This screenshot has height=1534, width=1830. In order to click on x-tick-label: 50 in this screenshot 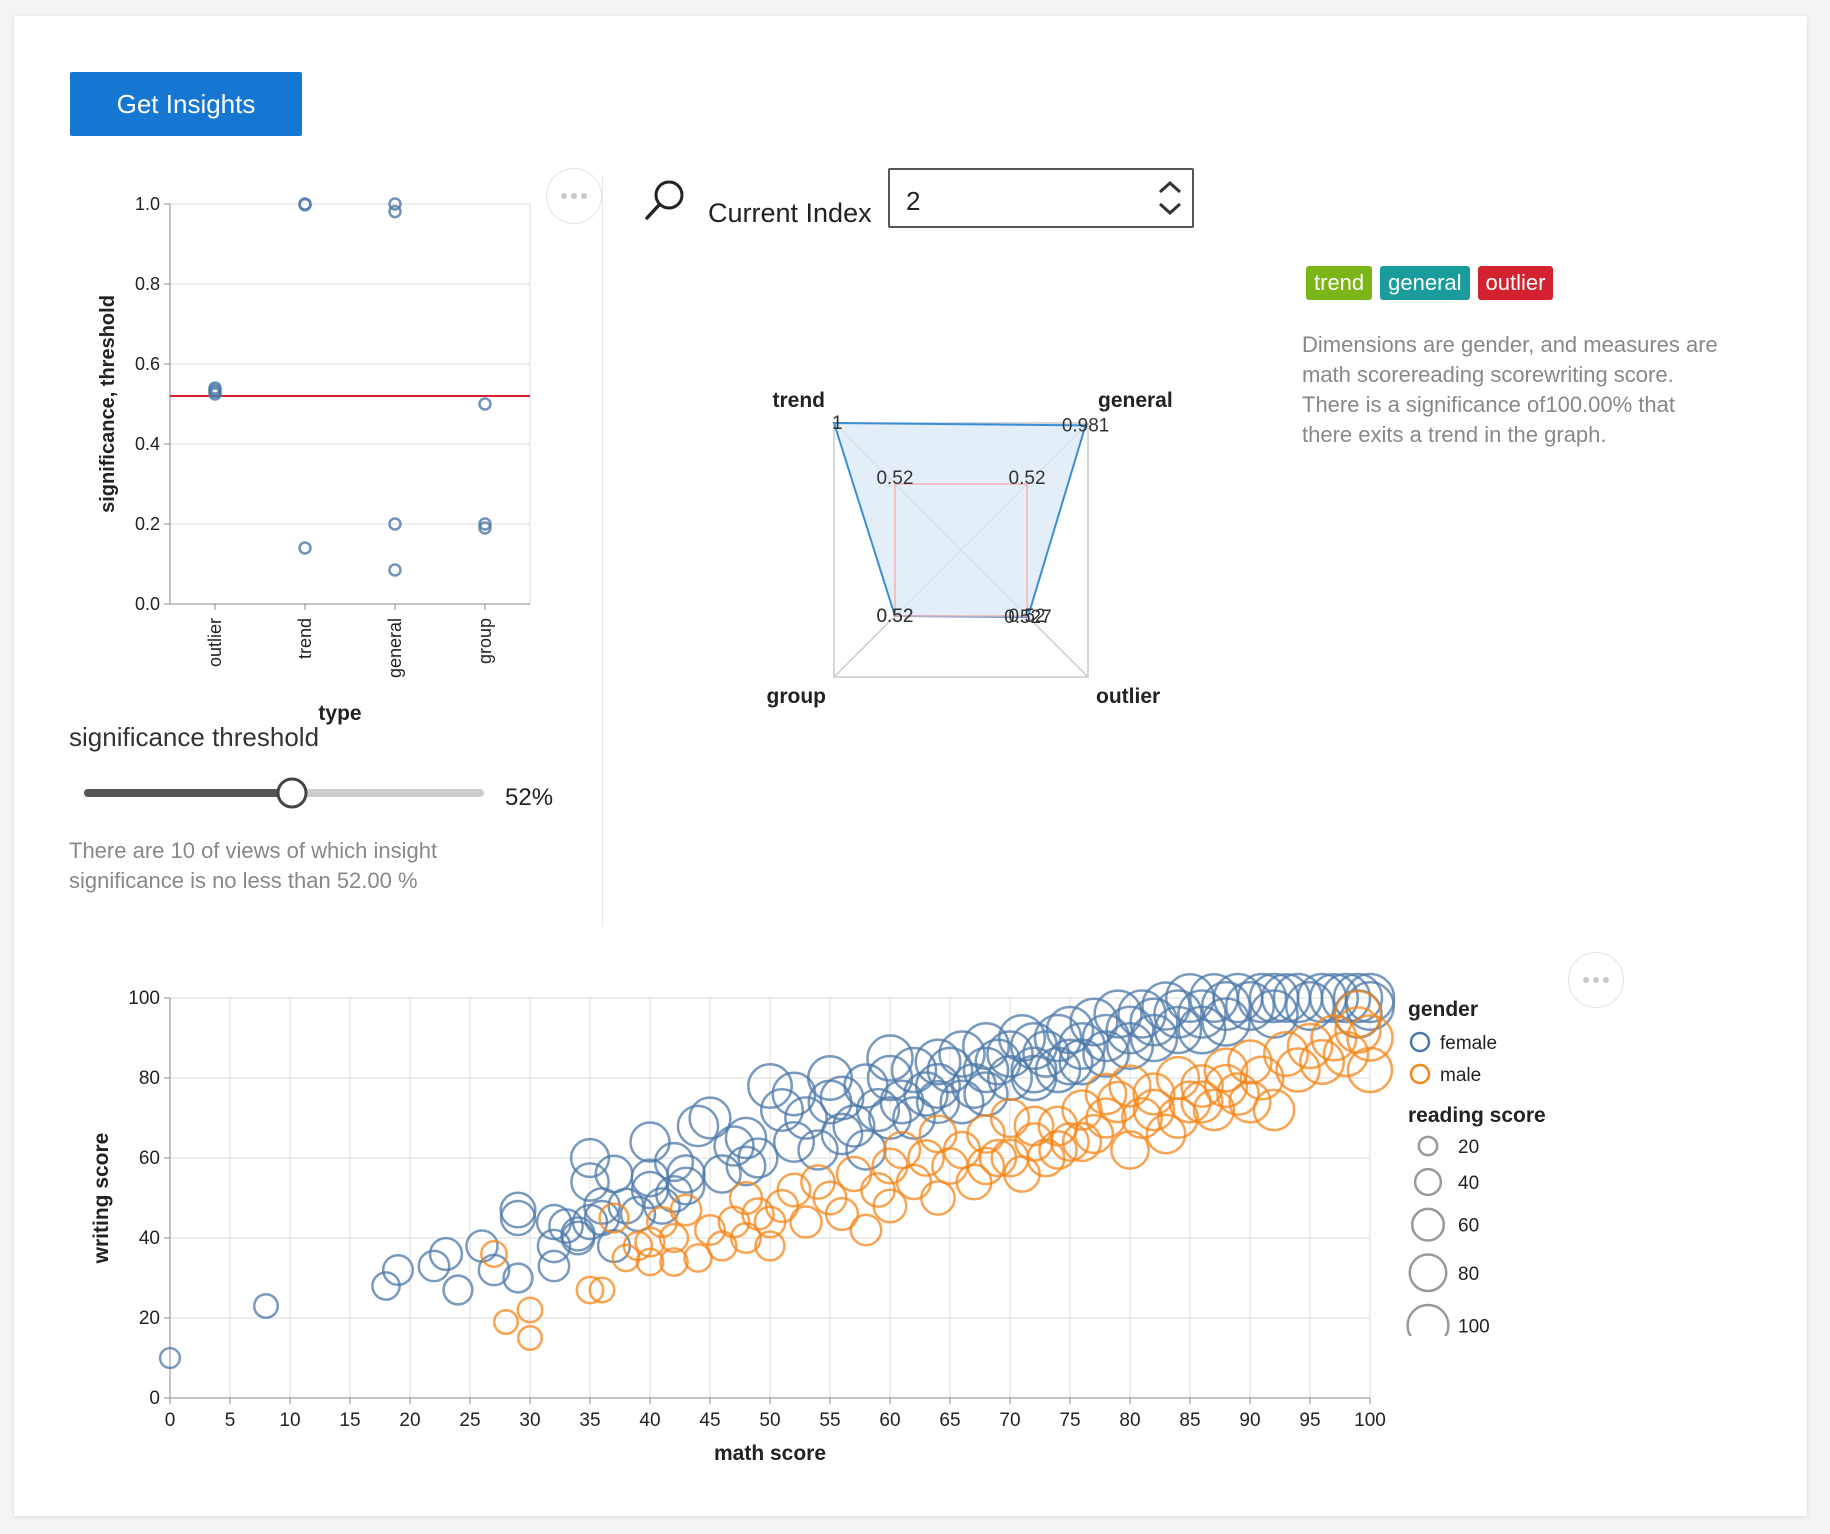, I will do `click(769, 1420)`.